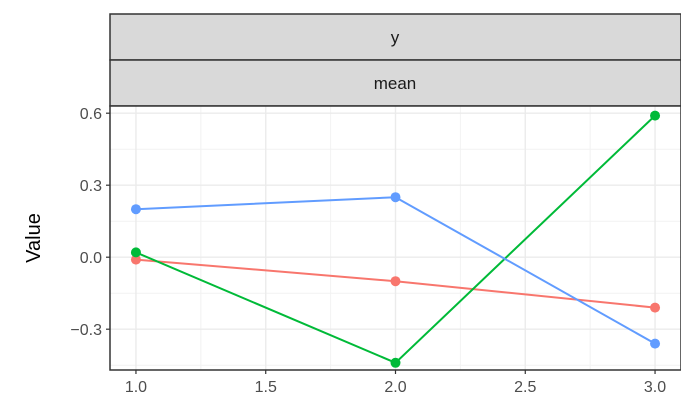 The image size is (681, 407). I want to click on y-tick-label: −0.3, so click(86, 330).